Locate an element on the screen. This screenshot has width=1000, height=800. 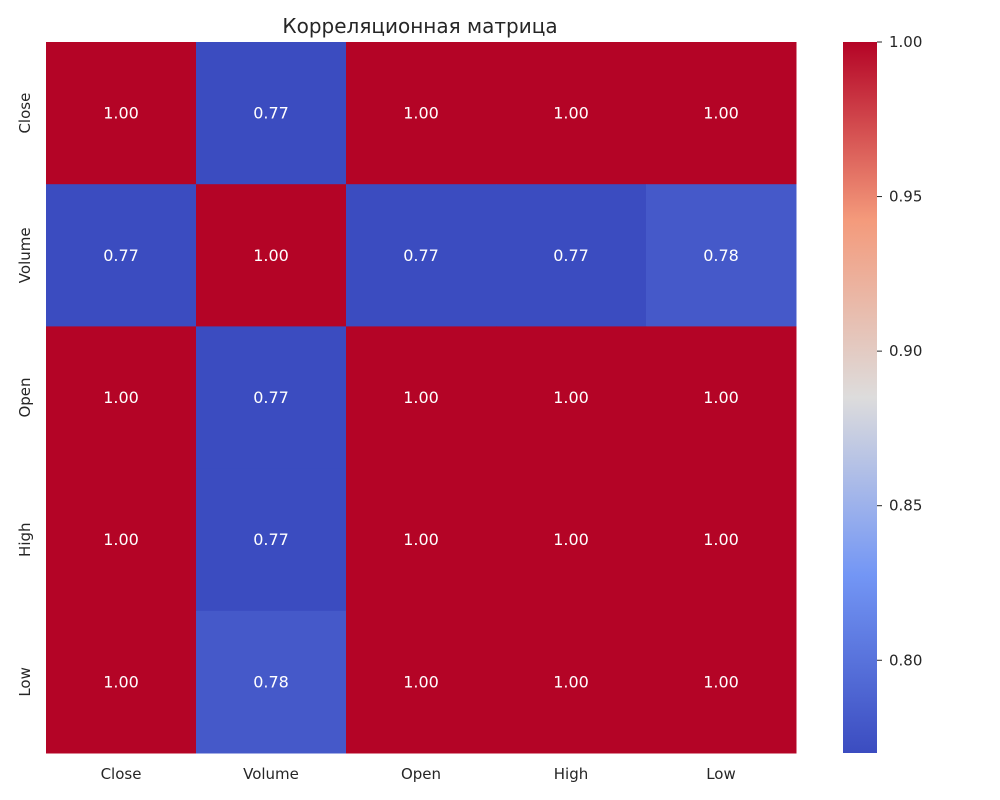
x-tick-label-close: Close is located at coordinates (121, 774).